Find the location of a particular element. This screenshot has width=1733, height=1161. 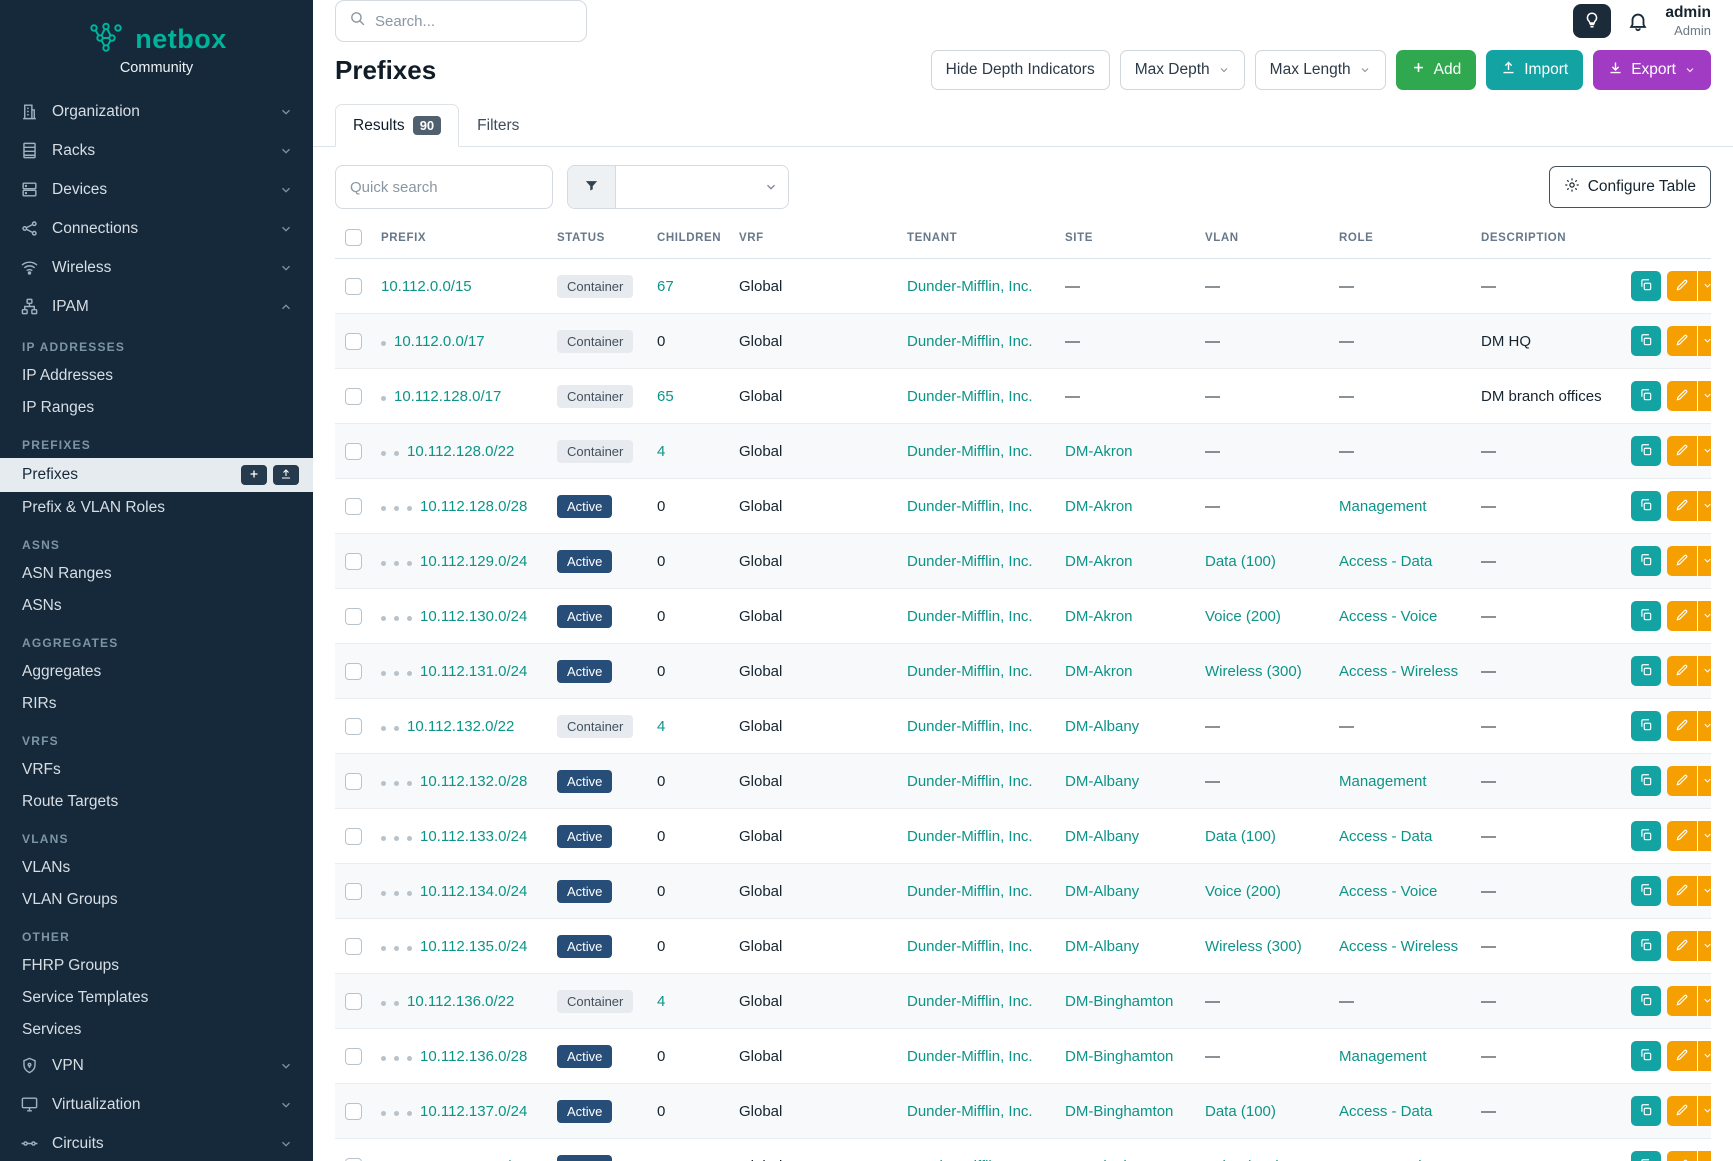

column-header-vlan: VLAN is located at coordinates (1262, 238).